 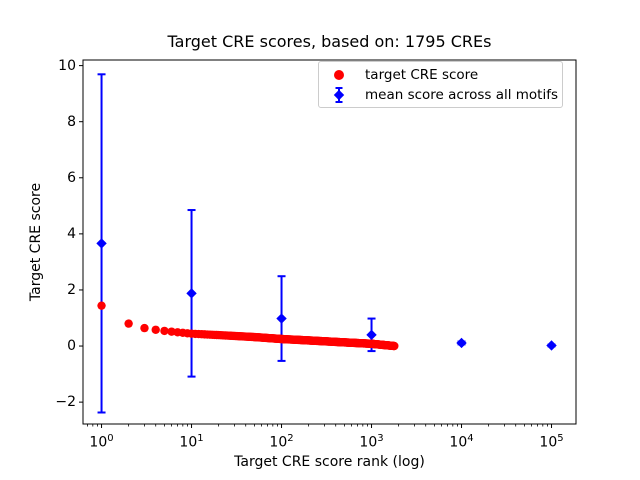 I want to click on legend-item-label: mean score across all motifs, so click(x=462, y=95).